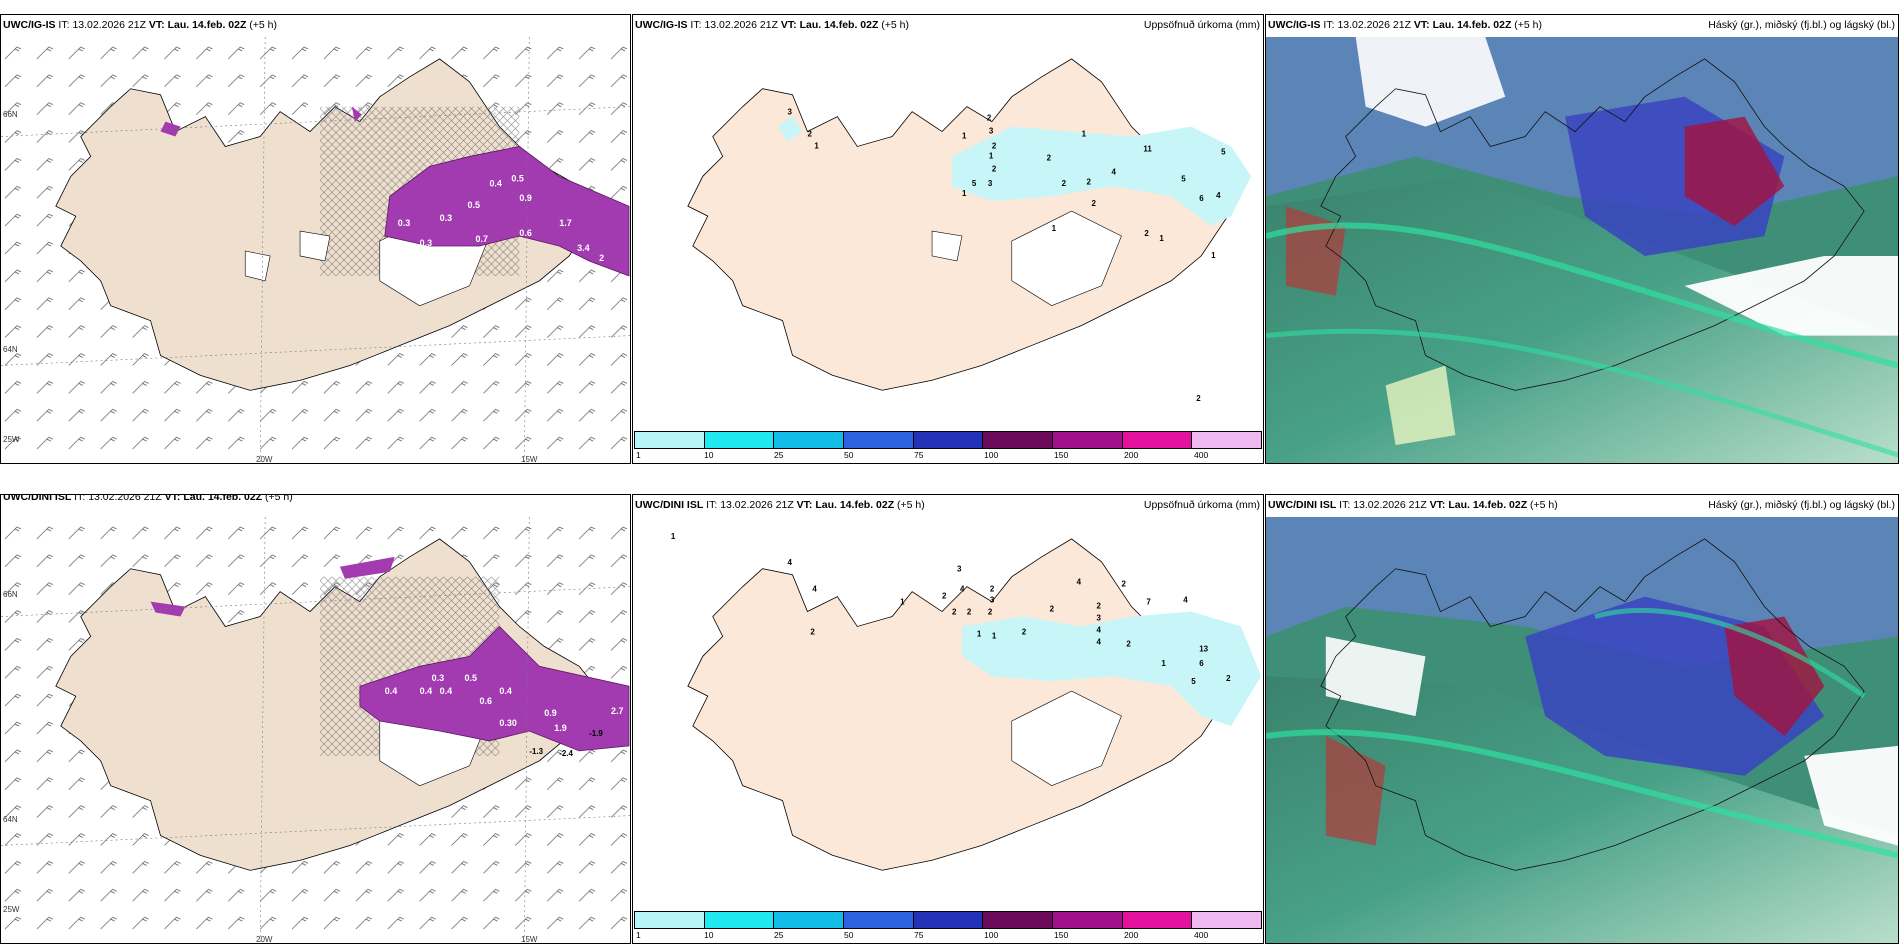 The image size is (1900, 950). What do you see at coordinates (1147, 148) in the screenshot?
I see `precip-value: 11` at bounding box center [1147, 148].